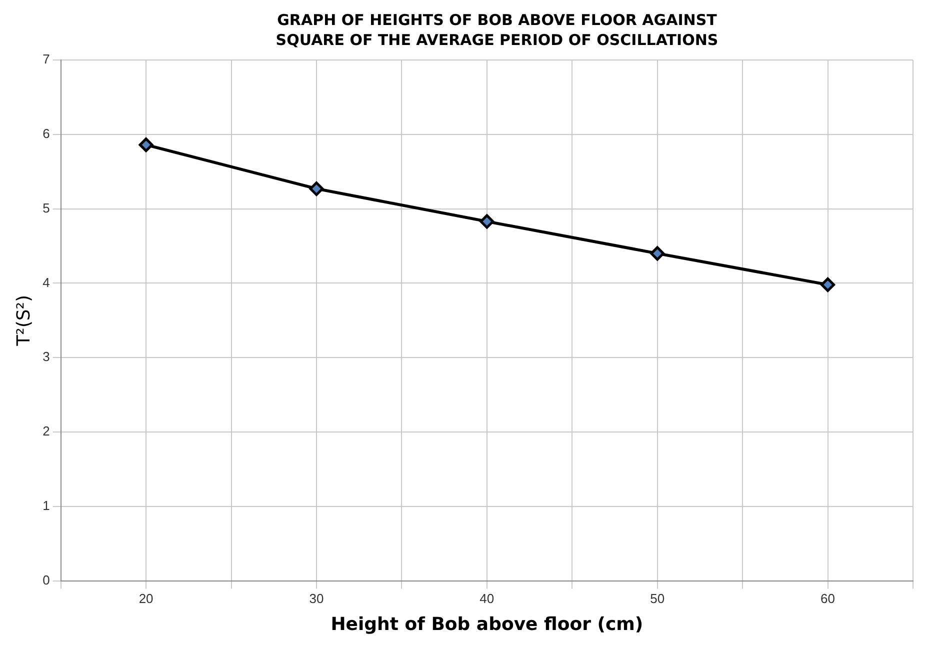 Image resolution: width=925 pixels, height=650 pixels. What do you see at coordinates (46, 431) in the screenshot?
I see `y-tick-label: 2` at bounding box center [46, 431].